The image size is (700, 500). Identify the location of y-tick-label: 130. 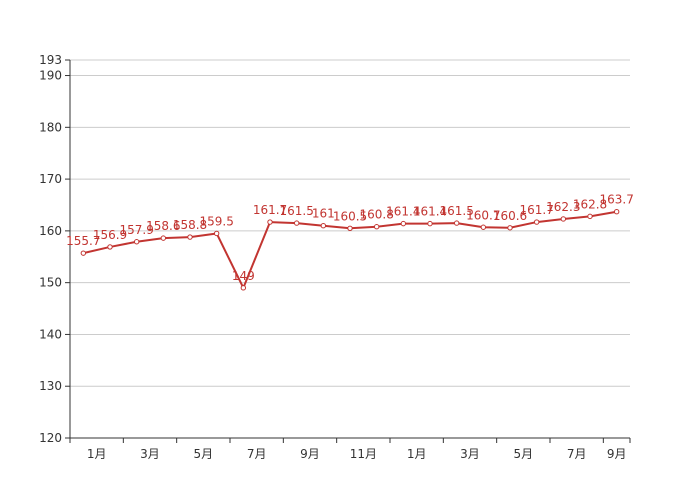
(50, 386).